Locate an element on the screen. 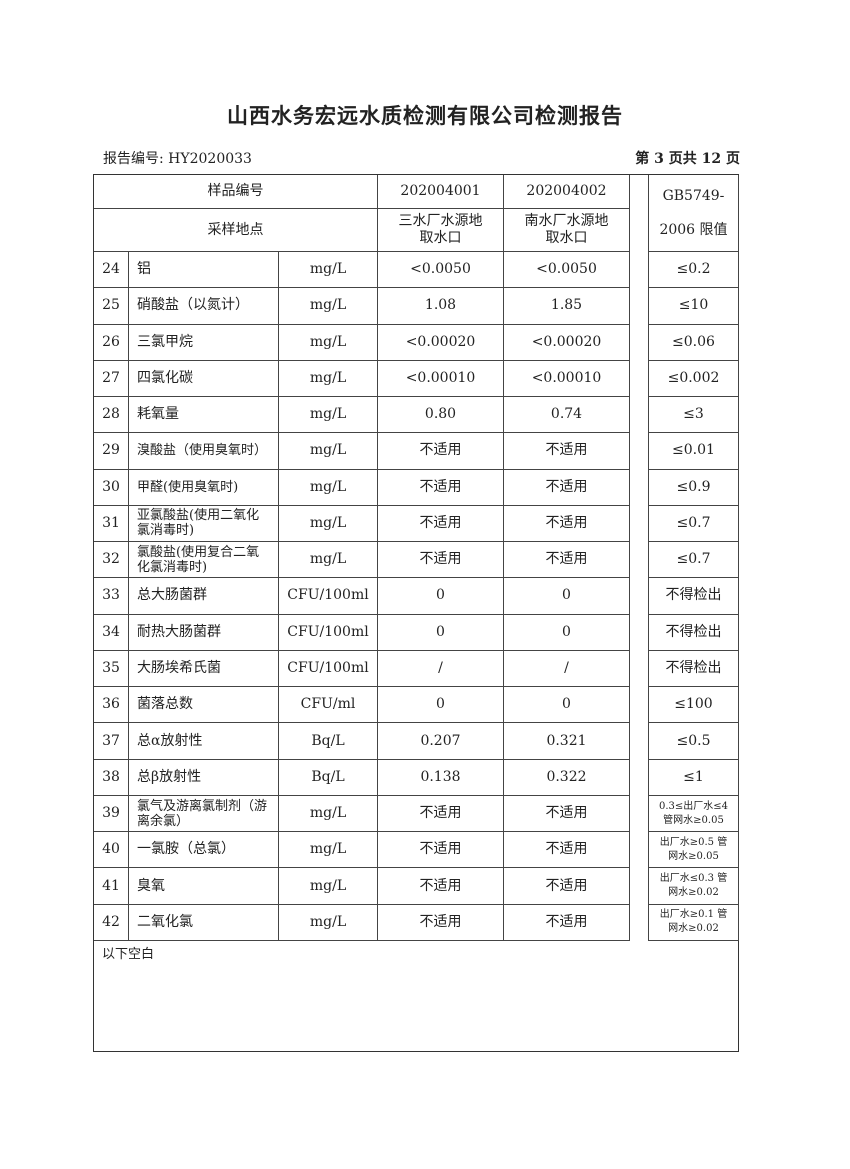 The width and height of the screenshot is (850, 1169). cell-limit: ≤0.9 is located at coordinates (694, 487).